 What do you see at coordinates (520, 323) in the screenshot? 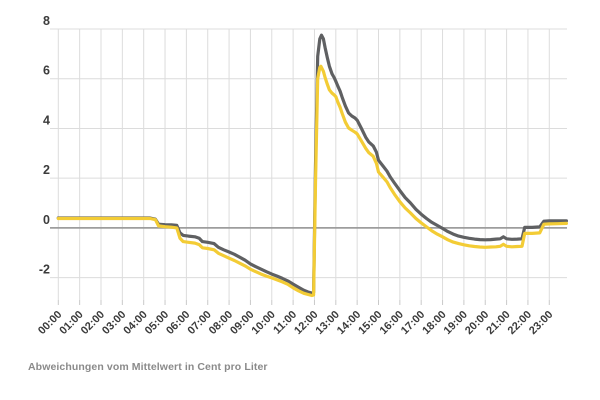
I see `x-axis-label: 22:00` at bounding box center [520, 323].